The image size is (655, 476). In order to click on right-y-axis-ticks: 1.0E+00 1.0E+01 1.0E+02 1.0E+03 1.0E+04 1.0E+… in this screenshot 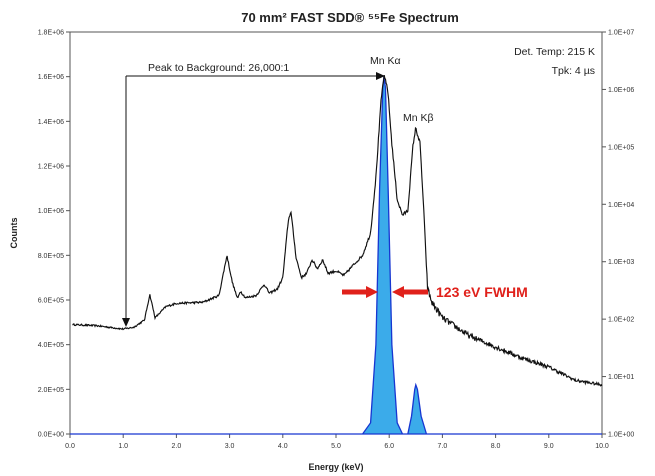, I will do `click(618, 234)`.